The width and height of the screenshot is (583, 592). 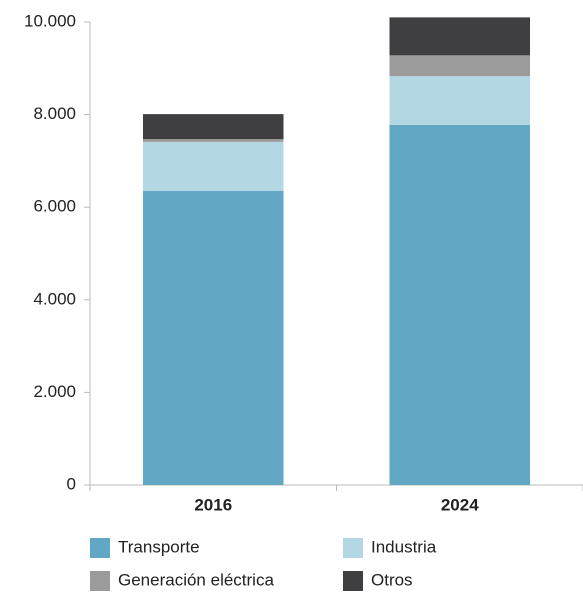 What do you see at coordinates (54, 391) in the screenshot?
I see `y-tick-label: 2.000` at bounding box center [54, 391].